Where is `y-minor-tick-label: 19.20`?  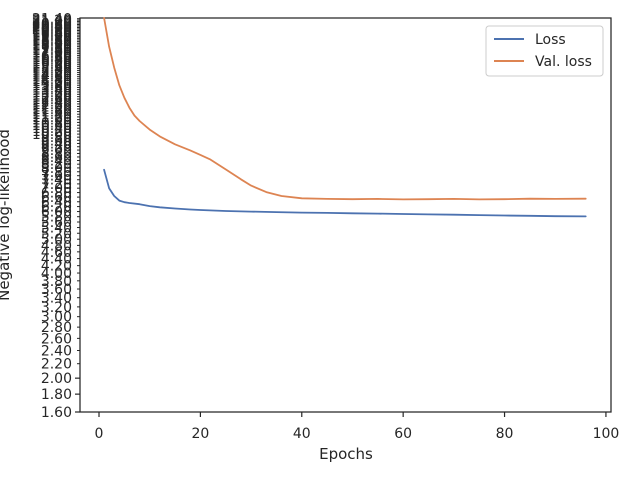
y-minor-tick-label: 19.20 is located at coordinates (52, 36).